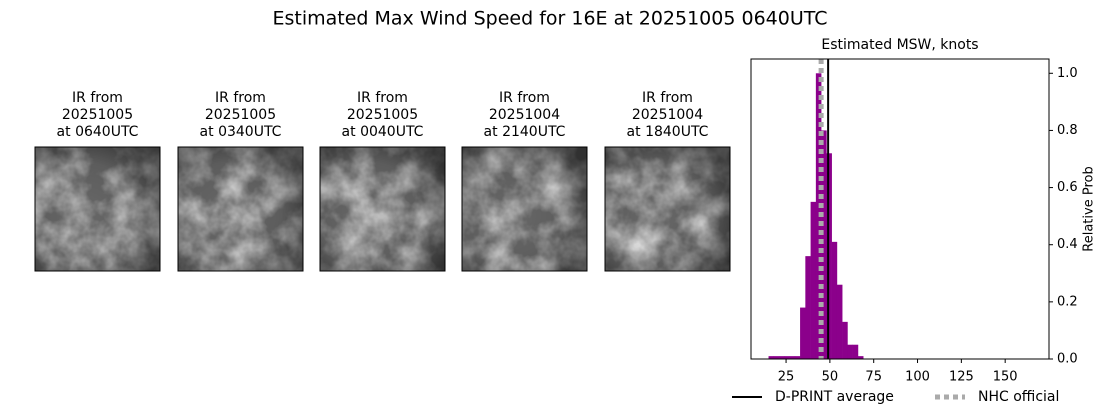 The width and height of the screenshot is (1100, 409). I want to click on y-tick-label: 0.8, so click(1067, 130).